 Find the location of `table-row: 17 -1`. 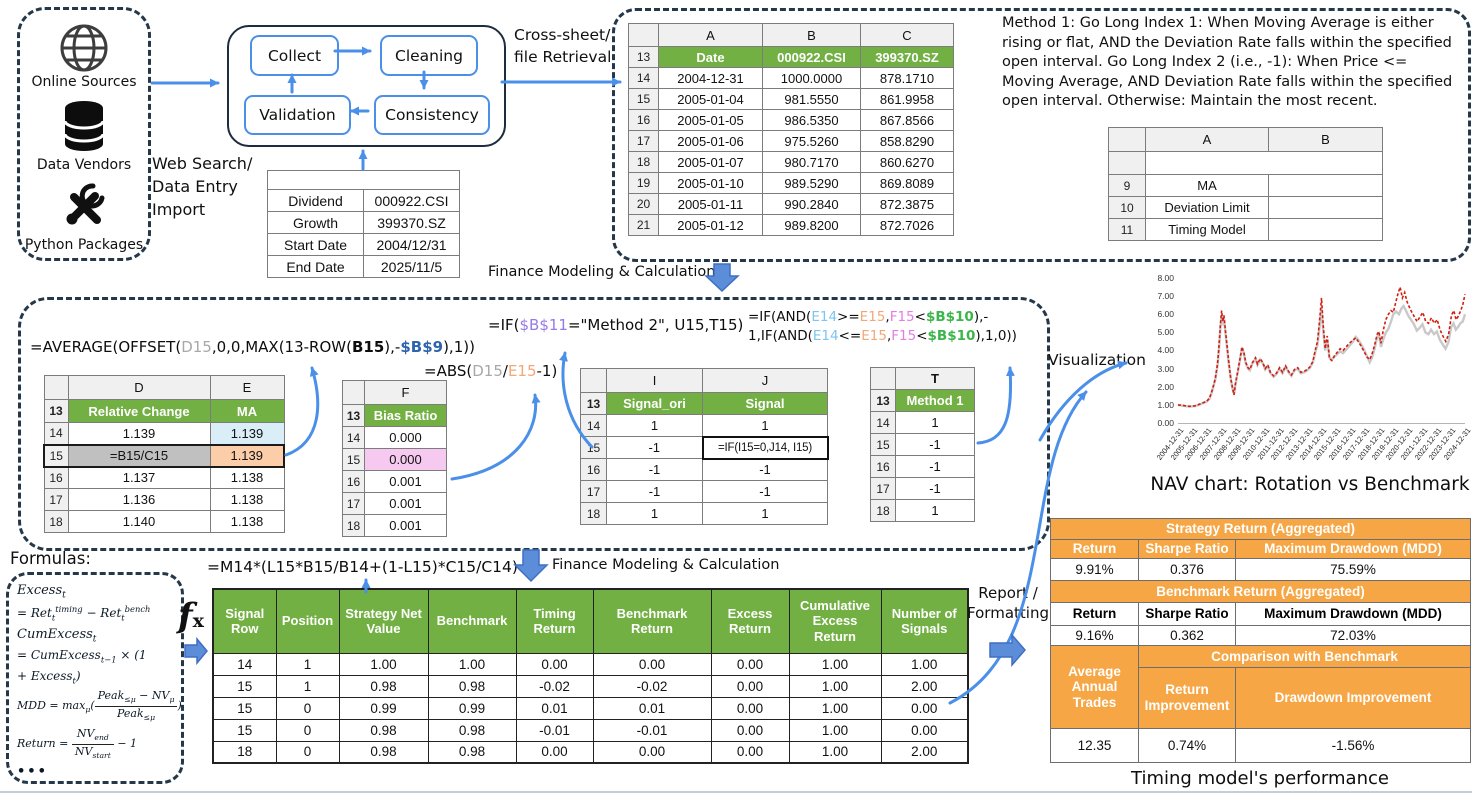

table-row: 17 -1 is located at coordinates (922, 488).